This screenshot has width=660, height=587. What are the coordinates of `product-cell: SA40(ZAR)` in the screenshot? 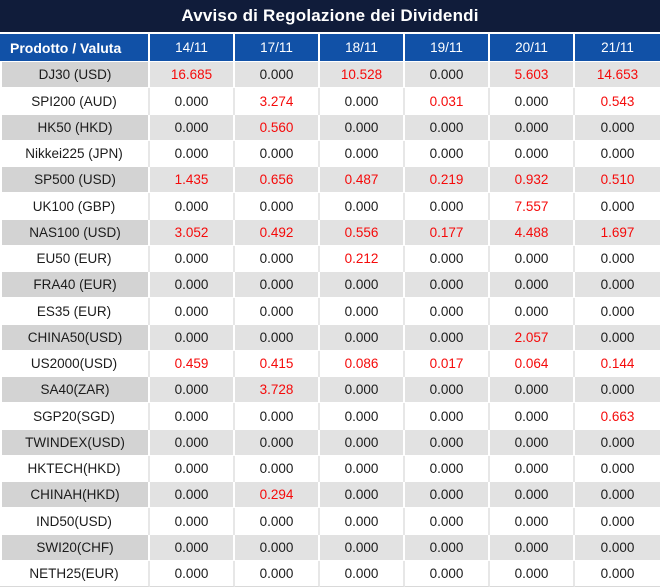 It's located at (75, 390).